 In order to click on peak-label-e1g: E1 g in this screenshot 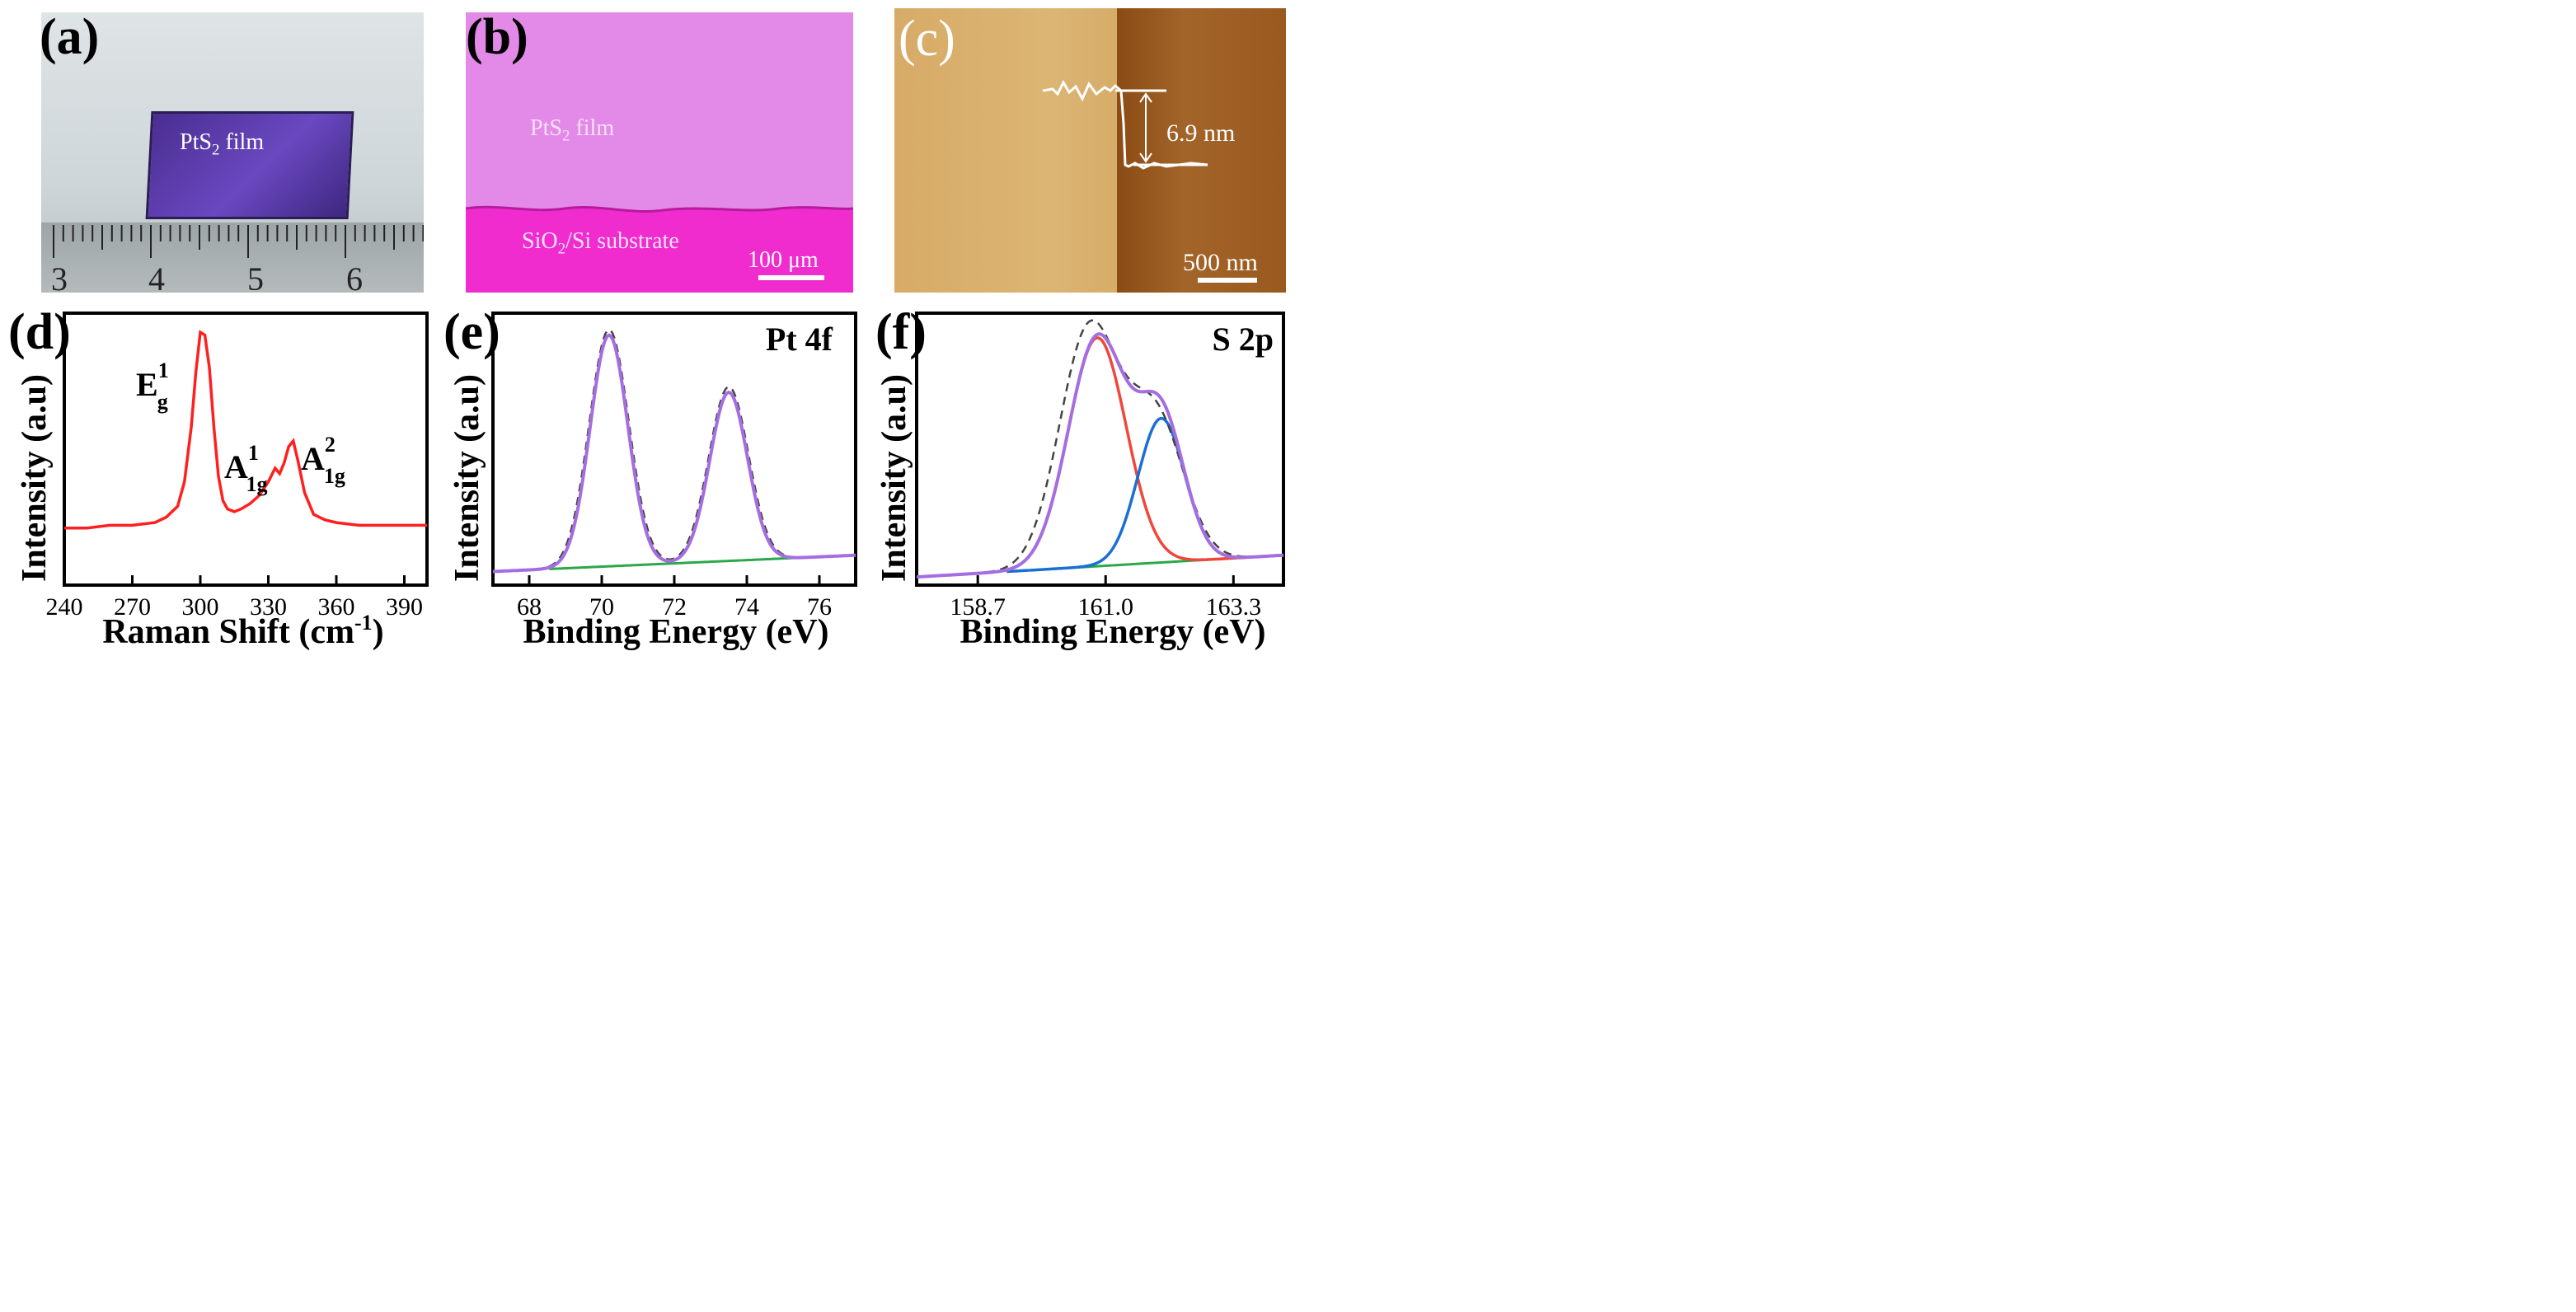, I will do `click(152, 386)`.